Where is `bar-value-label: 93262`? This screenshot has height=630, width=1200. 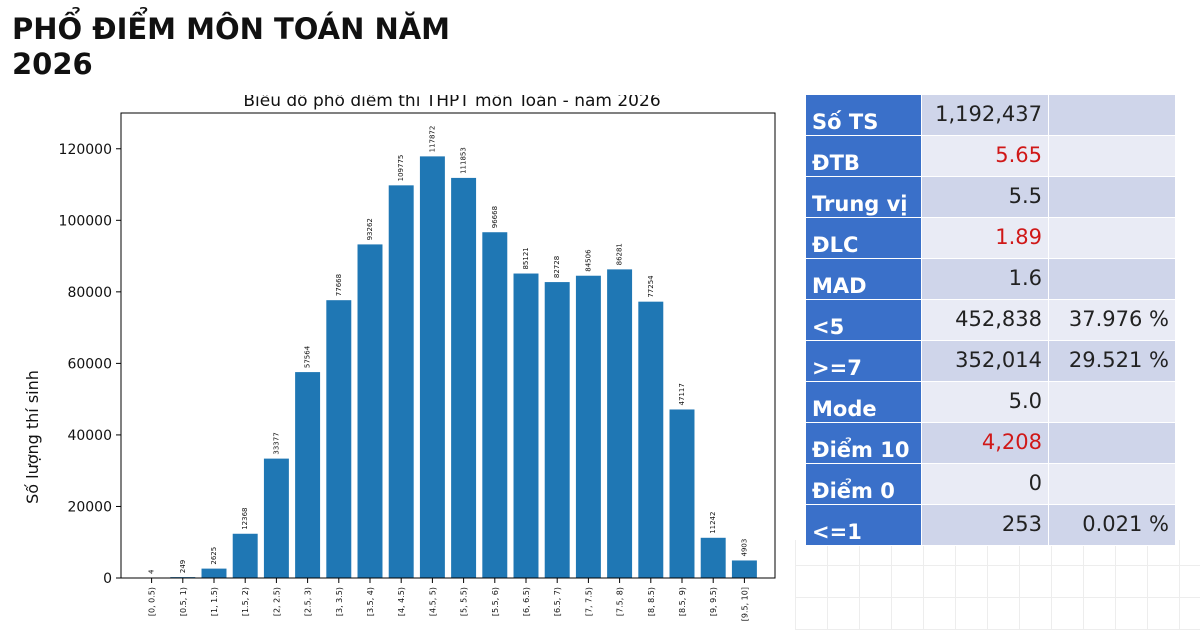 bar-value-label: 93262 is located at coordinates (370, 229).